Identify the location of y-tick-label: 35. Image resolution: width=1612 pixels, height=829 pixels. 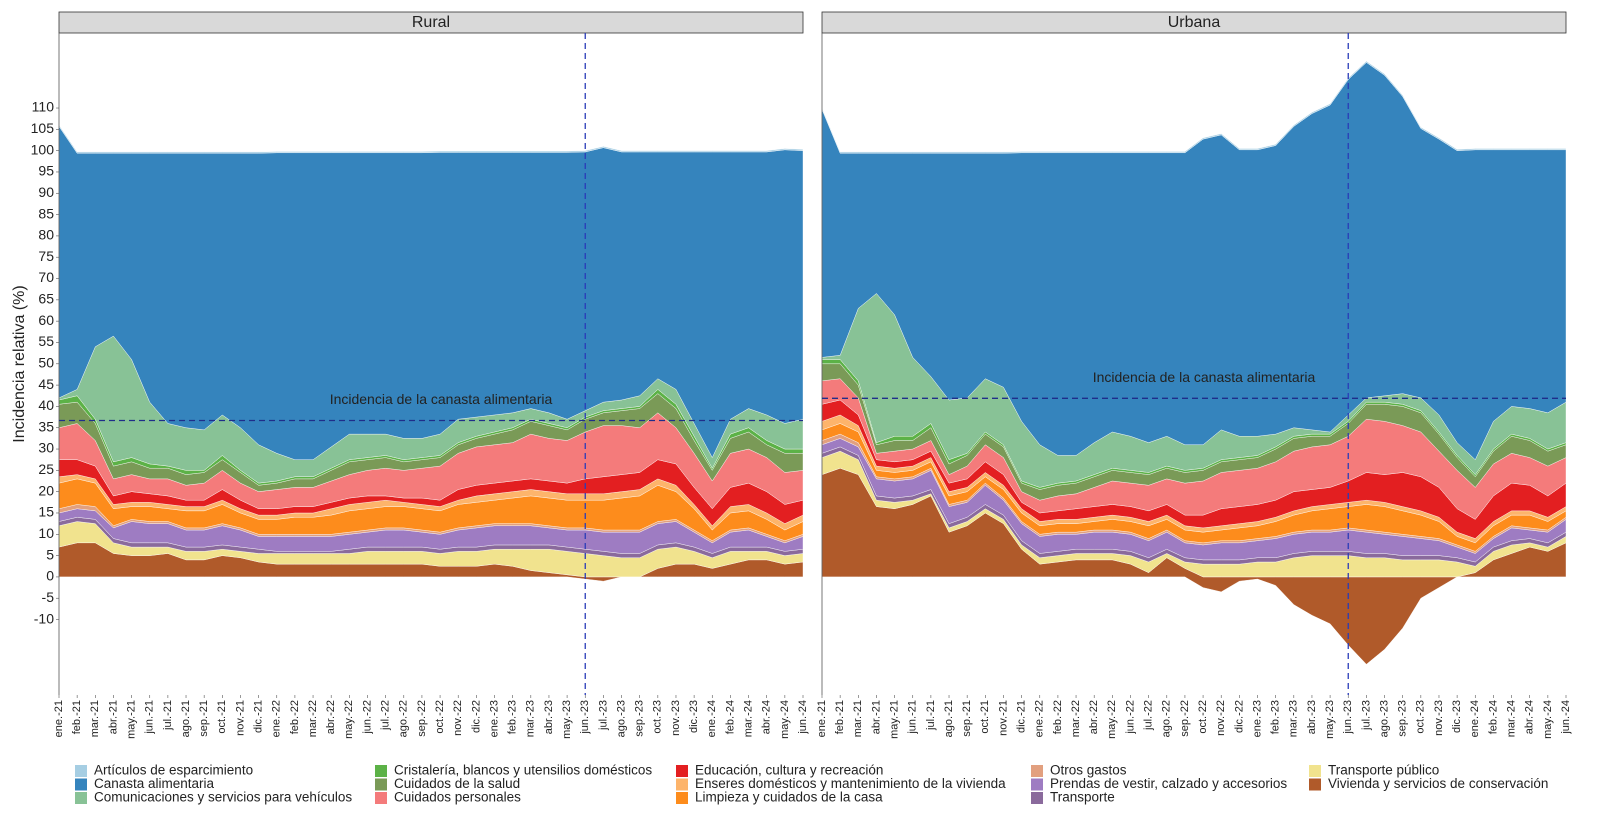
(46, 426).